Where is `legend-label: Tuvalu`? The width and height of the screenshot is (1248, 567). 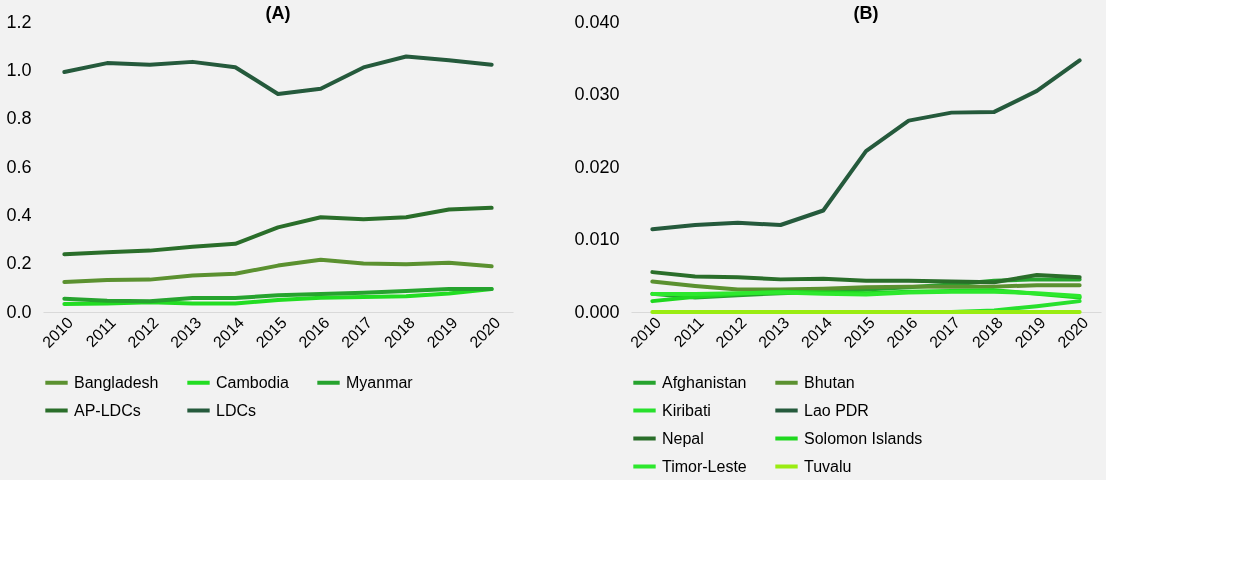 legend-label: Tuvalu is located at coordinates (828, 466).